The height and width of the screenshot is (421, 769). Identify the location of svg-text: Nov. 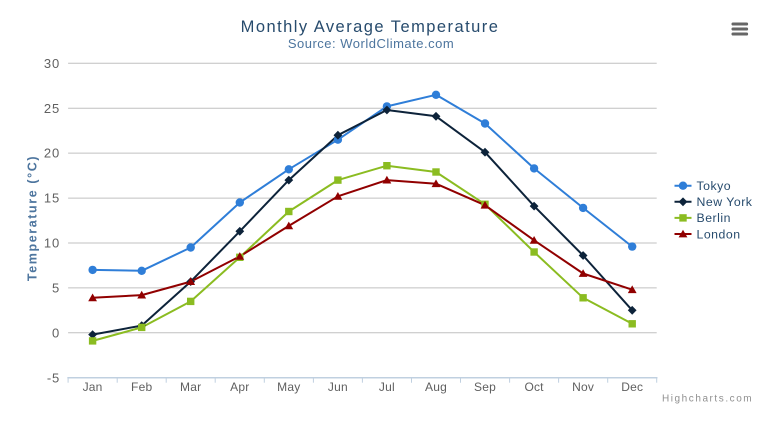
(583, 387).